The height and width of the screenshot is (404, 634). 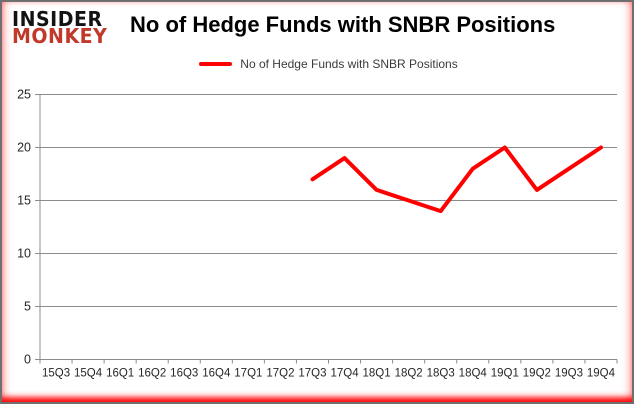 I want to click on x-axis-tick-label: 19Q1, so click(x=505, y=374).